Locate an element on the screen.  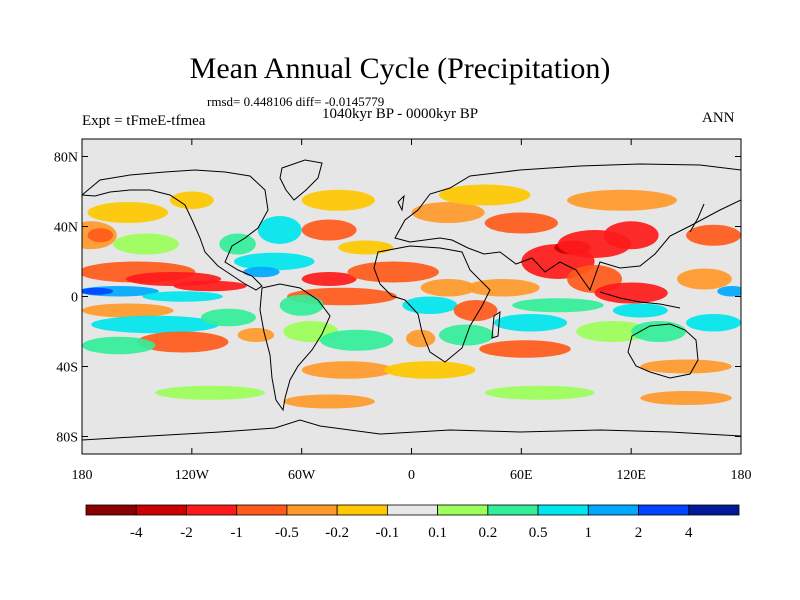
lat-tick-label: 80N is located at coordinates (66, 158).